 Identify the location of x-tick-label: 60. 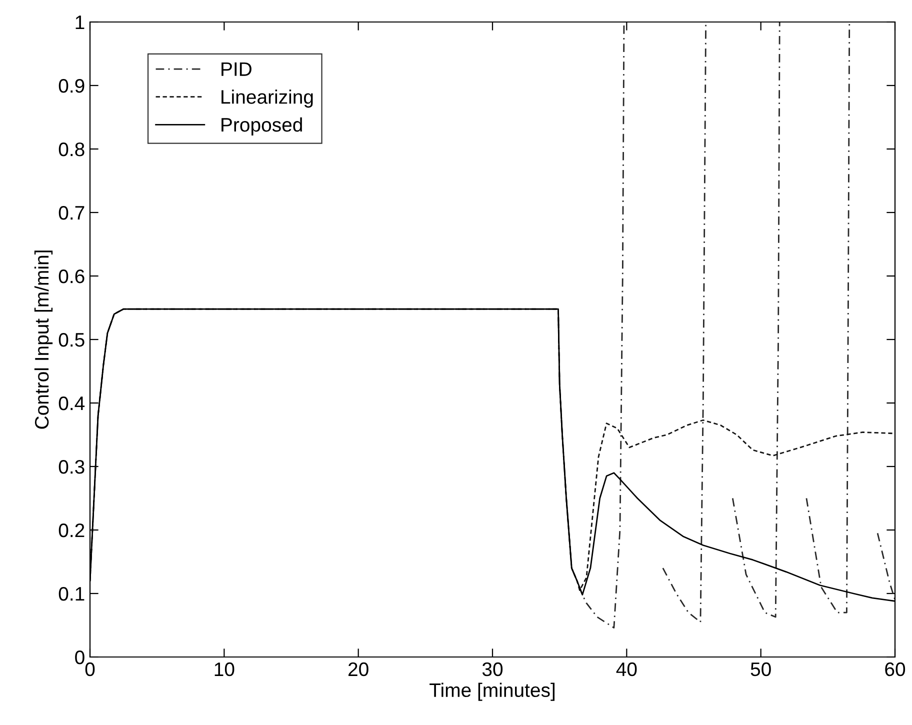
(895, 669).